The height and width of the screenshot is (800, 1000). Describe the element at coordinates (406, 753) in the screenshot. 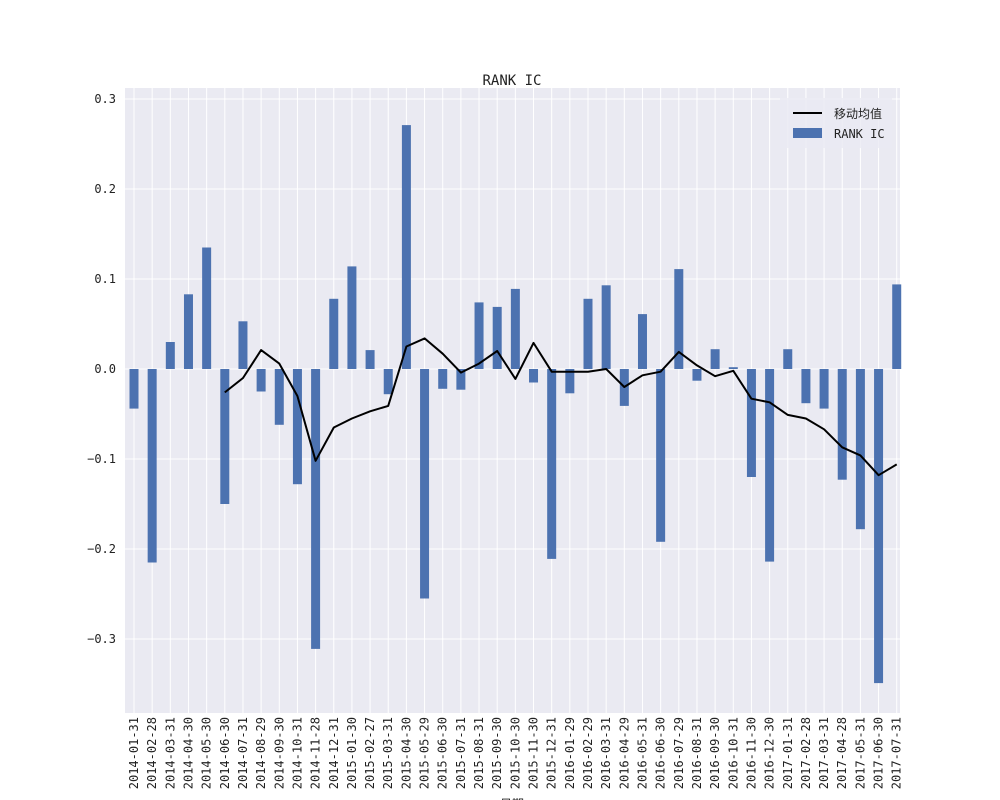

I see `x-tick-label: 2015-04-30` at that location.